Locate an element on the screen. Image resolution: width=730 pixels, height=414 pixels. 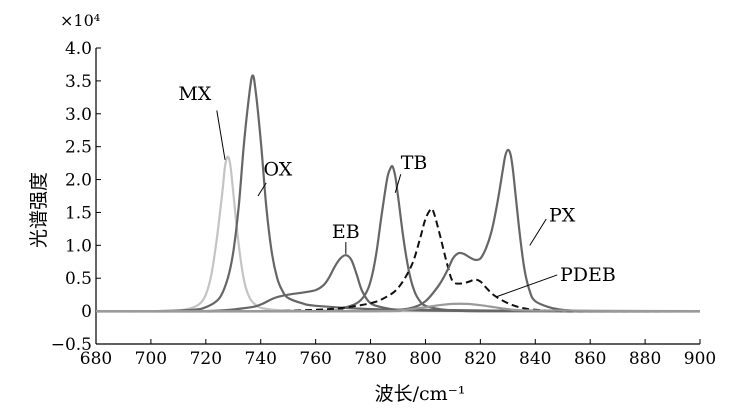
leader-line-pdeb is located at coordinates (527, 286).